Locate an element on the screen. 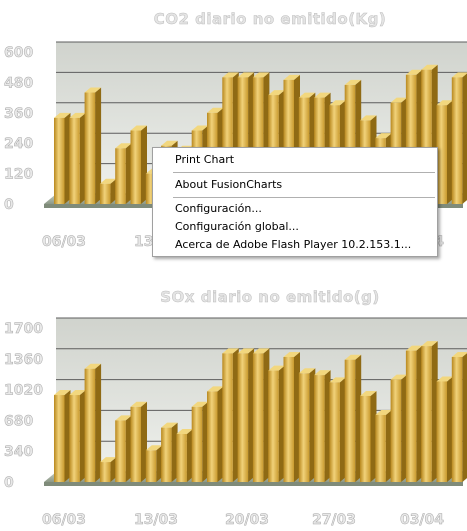 The height and width of the screenshot is (531, 467). y-tick-label: 1360 is located at coordinates (23, 360).